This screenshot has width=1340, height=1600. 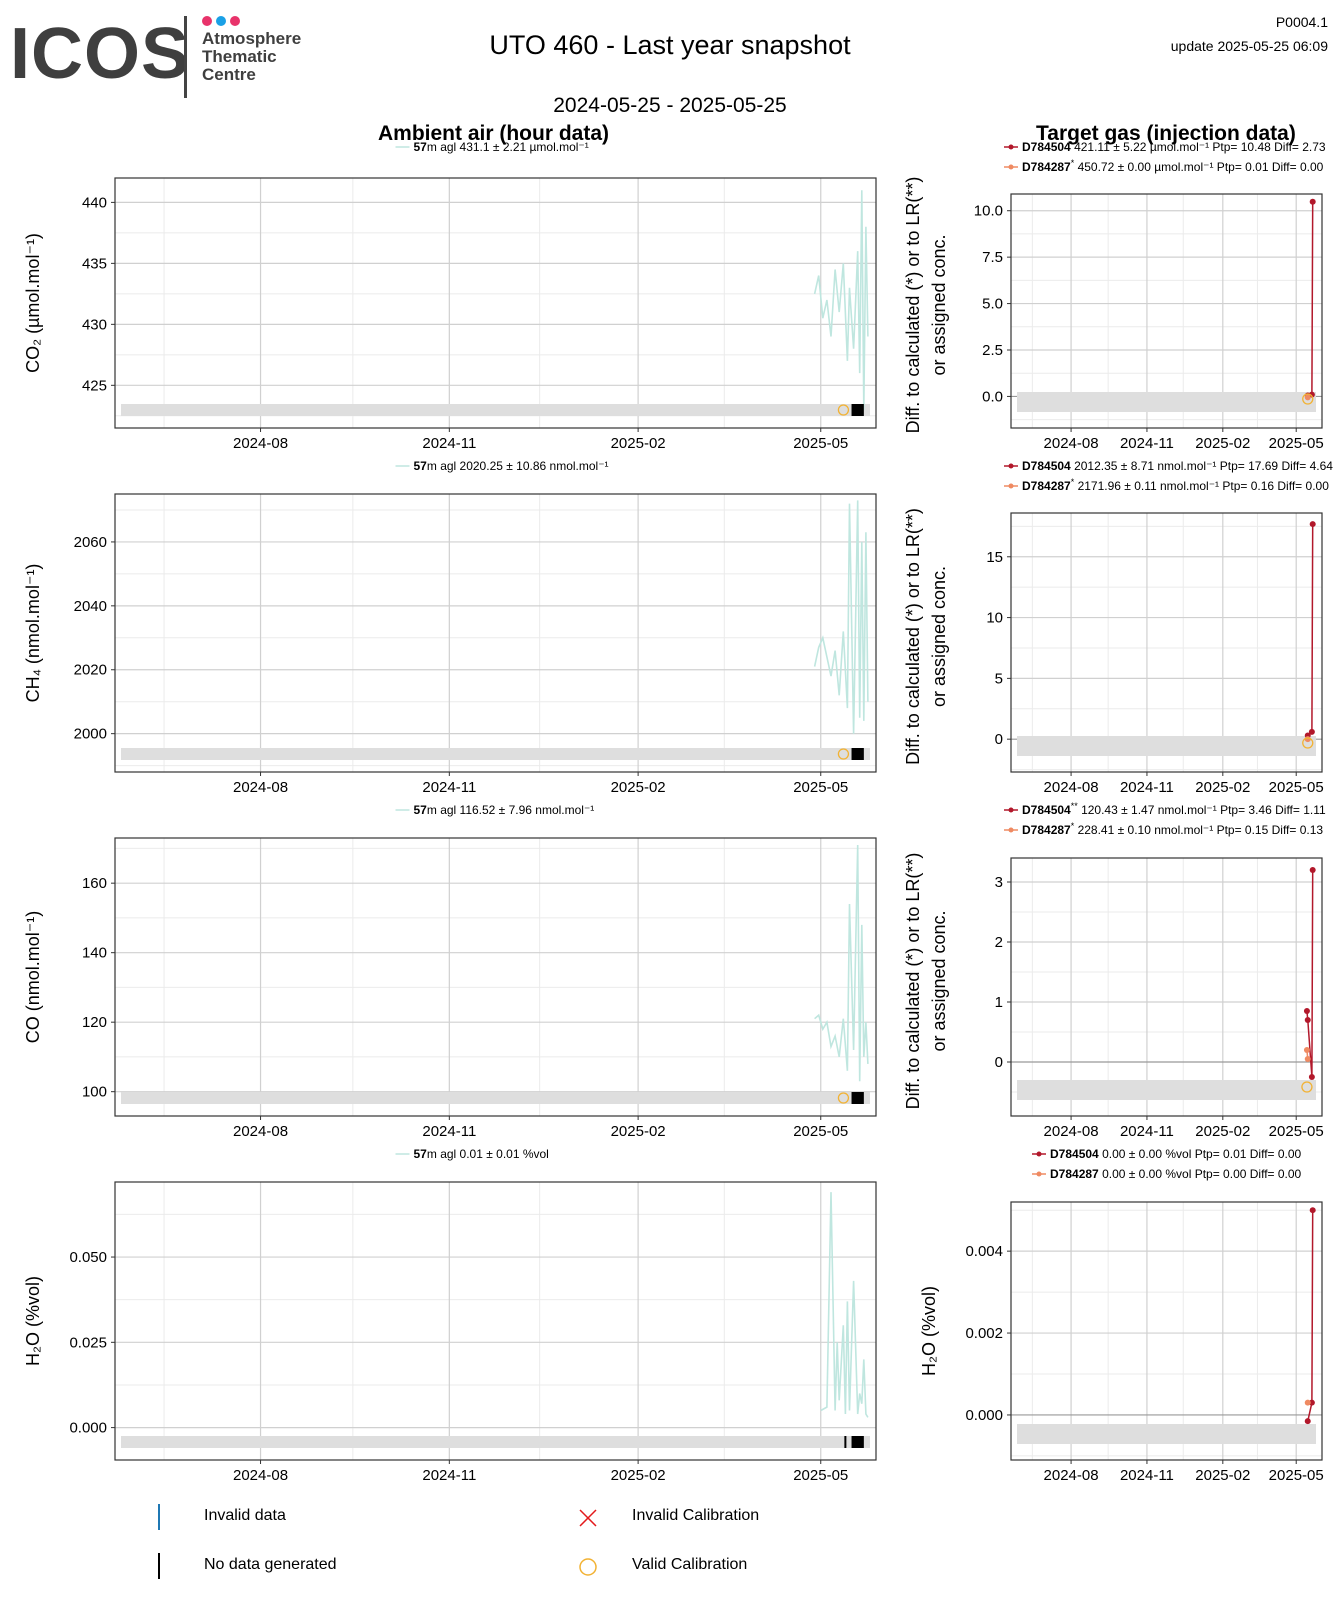 What do you see at coordinates (501, 147) in the screenshot?
I see `ambient-legend-text: 57m agl 431.1 ± 2.21 µmol.mol⁻¹` at bounding box center [501, 147].